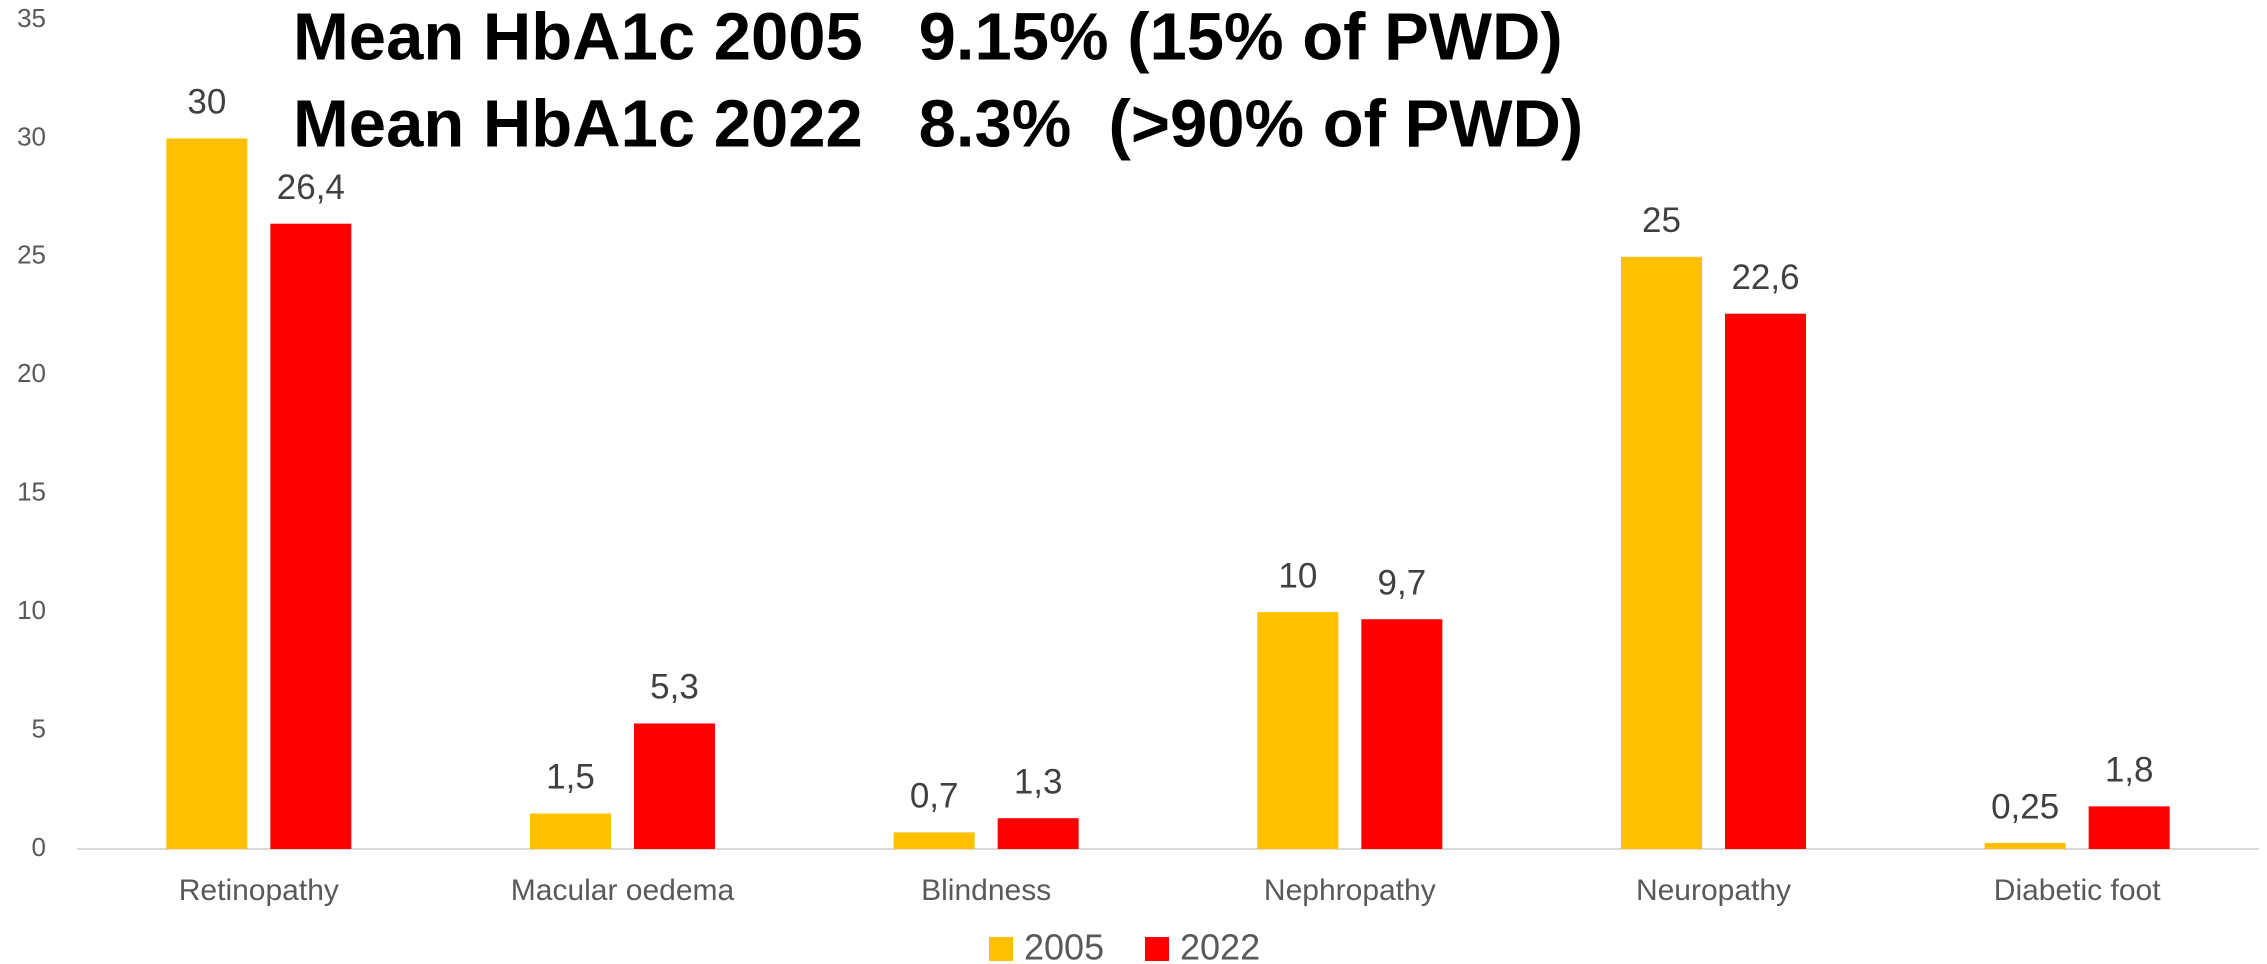  Describe the element at coordinates (206, 102) in the screenshot. I see `data-label: 30` at that location.